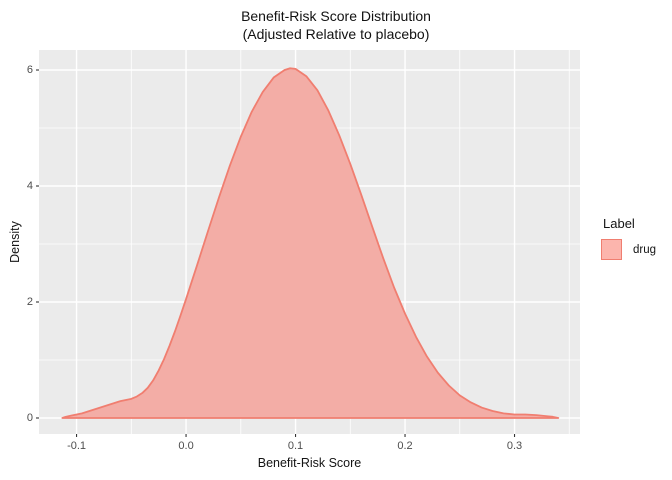 The width and height of the screenshot is (672, 480). What do you see at coordinates (29, 301) in the screenshot?
I see `y-tick-label: 2` at bounding box center [29, 301].